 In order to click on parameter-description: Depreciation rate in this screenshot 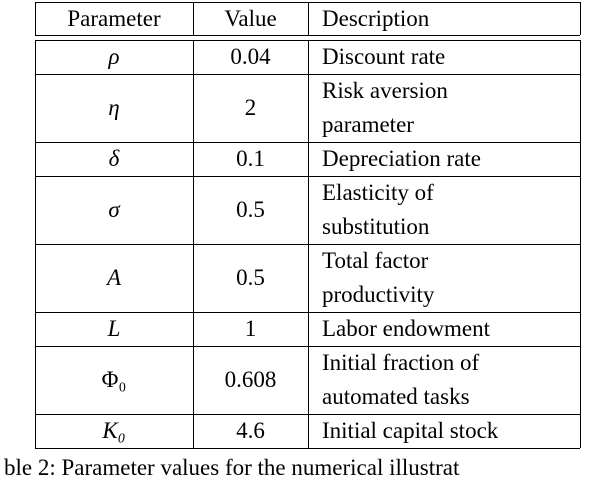, I will do `click(401, 158)`.